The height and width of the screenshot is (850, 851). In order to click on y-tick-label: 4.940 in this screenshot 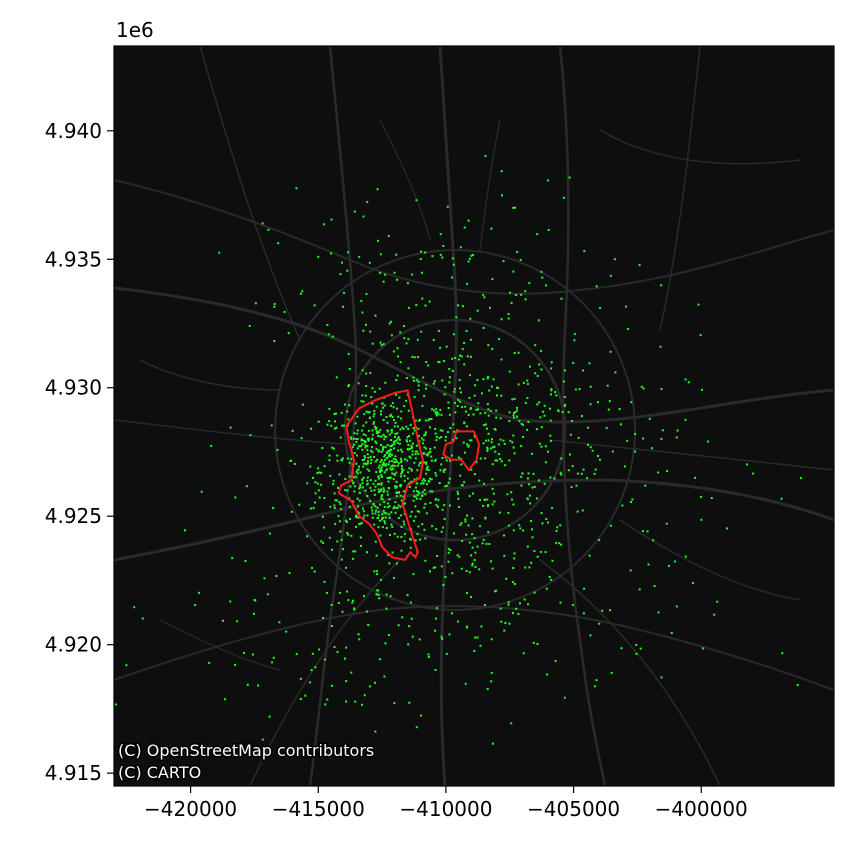, I will do `click(73, 131)`.